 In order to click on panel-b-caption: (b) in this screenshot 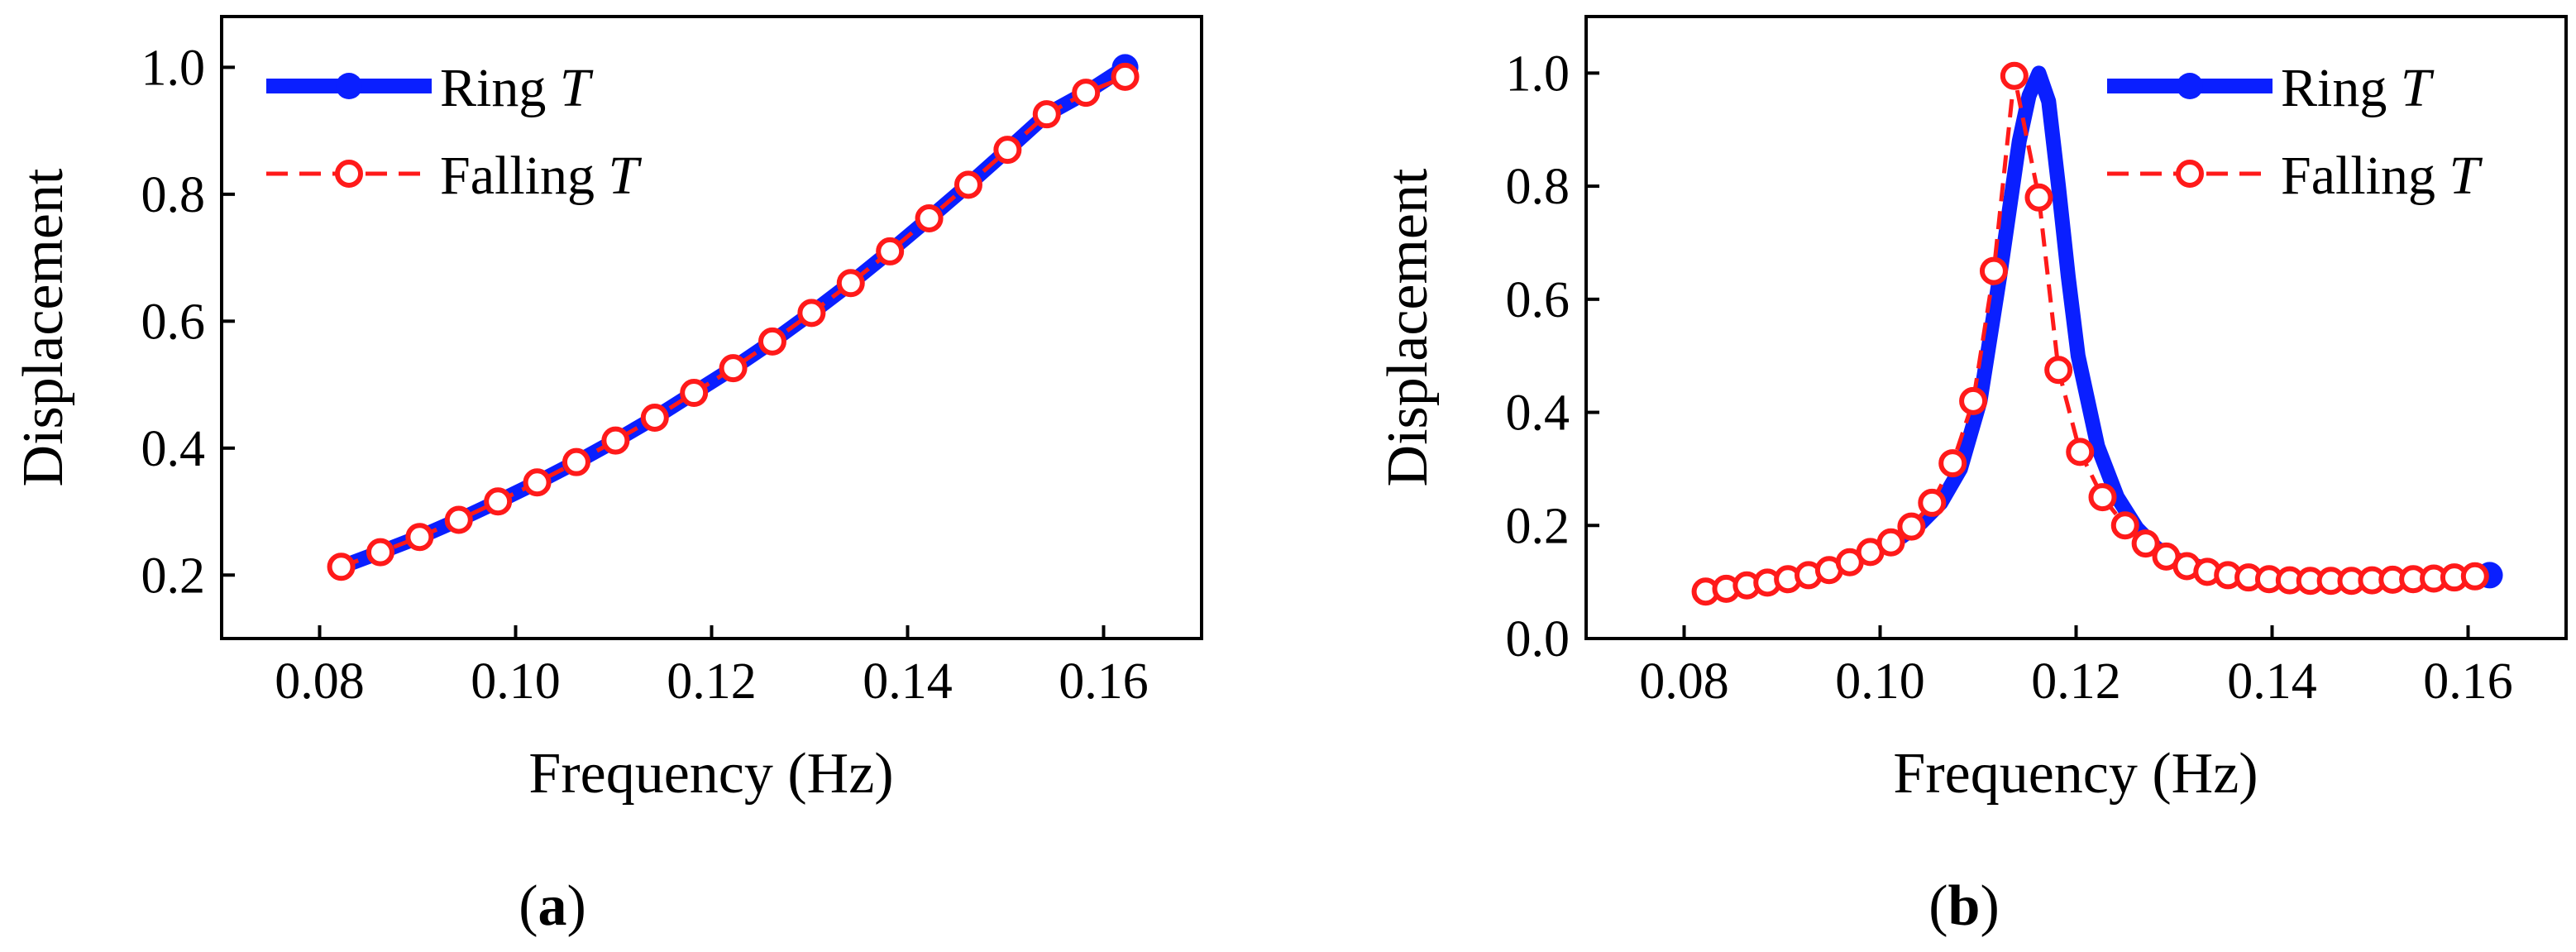, I will do `click(1964, 906)`.